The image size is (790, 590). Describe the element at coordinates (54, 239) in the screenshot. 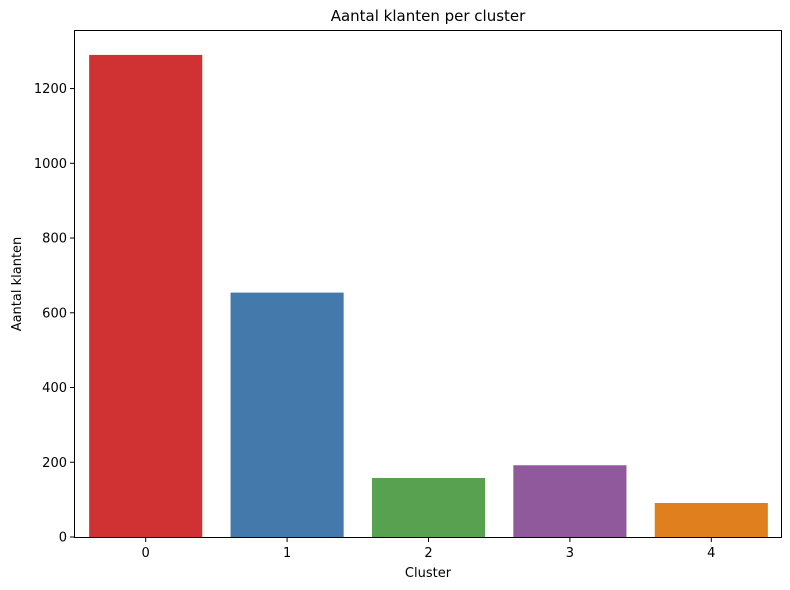

I see `y-tick-label: 800` at that location.